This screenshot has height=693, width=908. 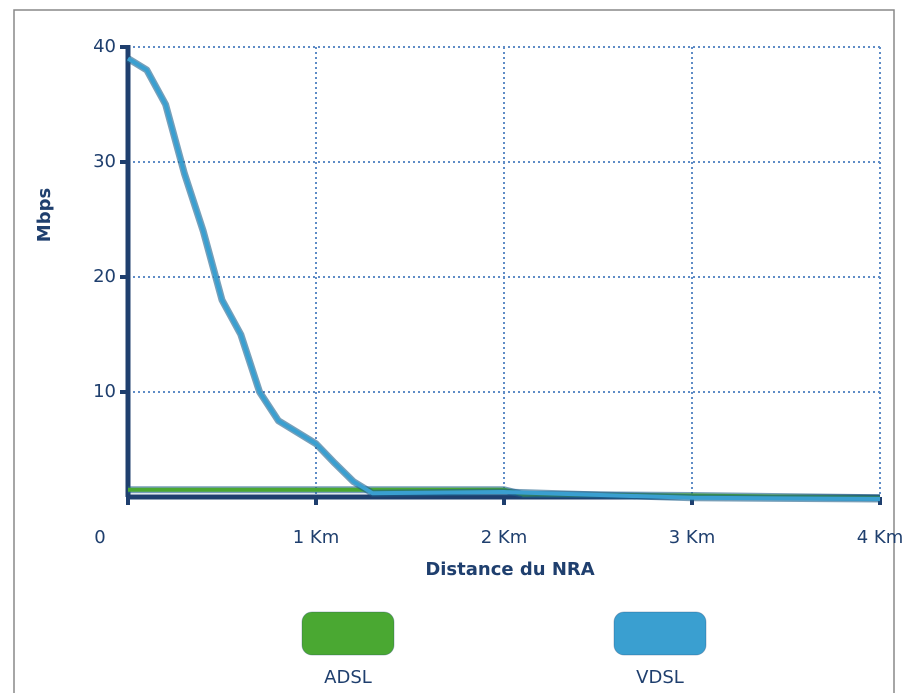 What do you see at coordinates (104, 161) in the screenshot?
I see `y-tick-label: 30` at bounding box center [104, 161].